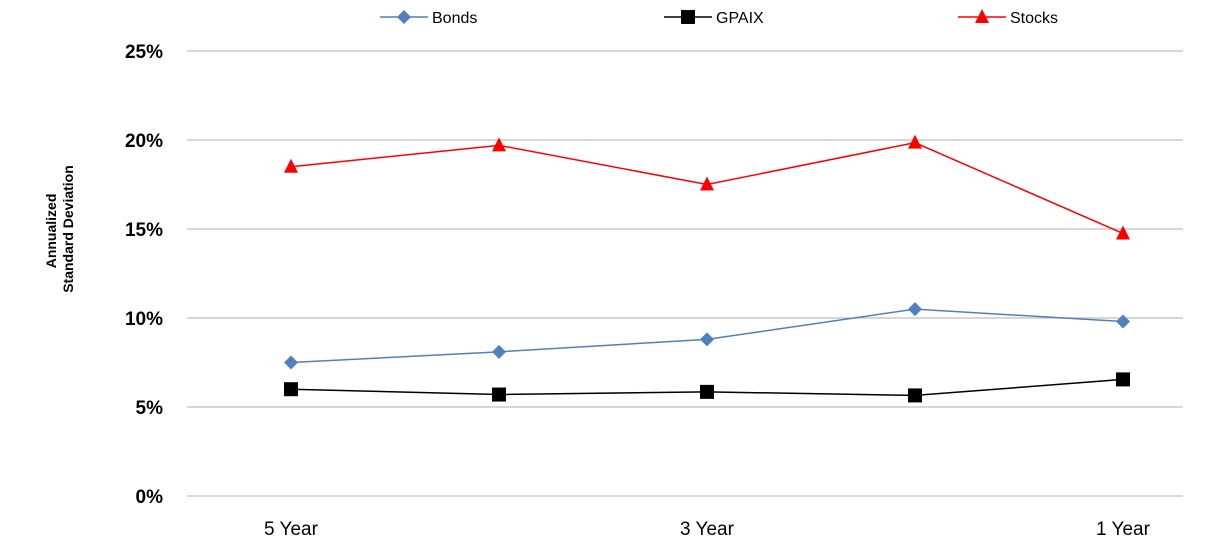  I want to click on y-axis-label-line-1: Annualized, so click(51, 231).